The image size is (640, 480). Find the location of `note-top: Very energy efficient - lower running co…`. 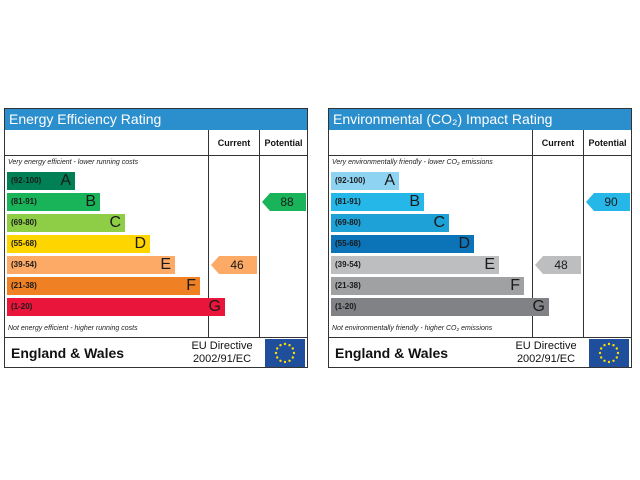

note-top: Very energy efficient - lower running co… is located at coordinates (73, 162).